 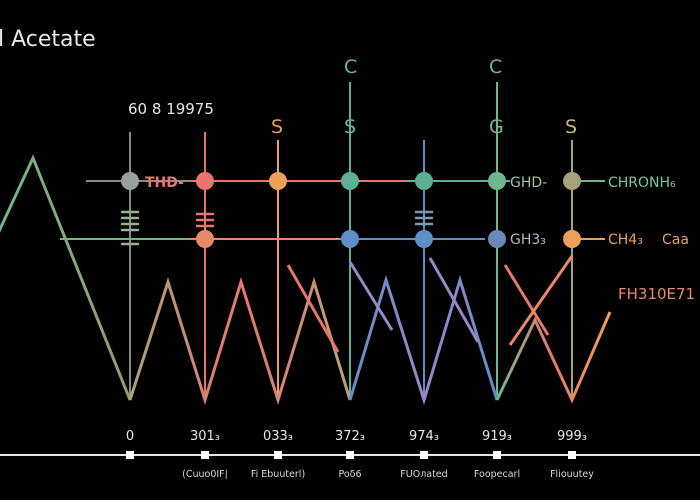 What do you see at coordinates (205, 474) in the screenshot?
I see `col-label-1: (Cuuo0IF|` at bounding box center [205, 474].